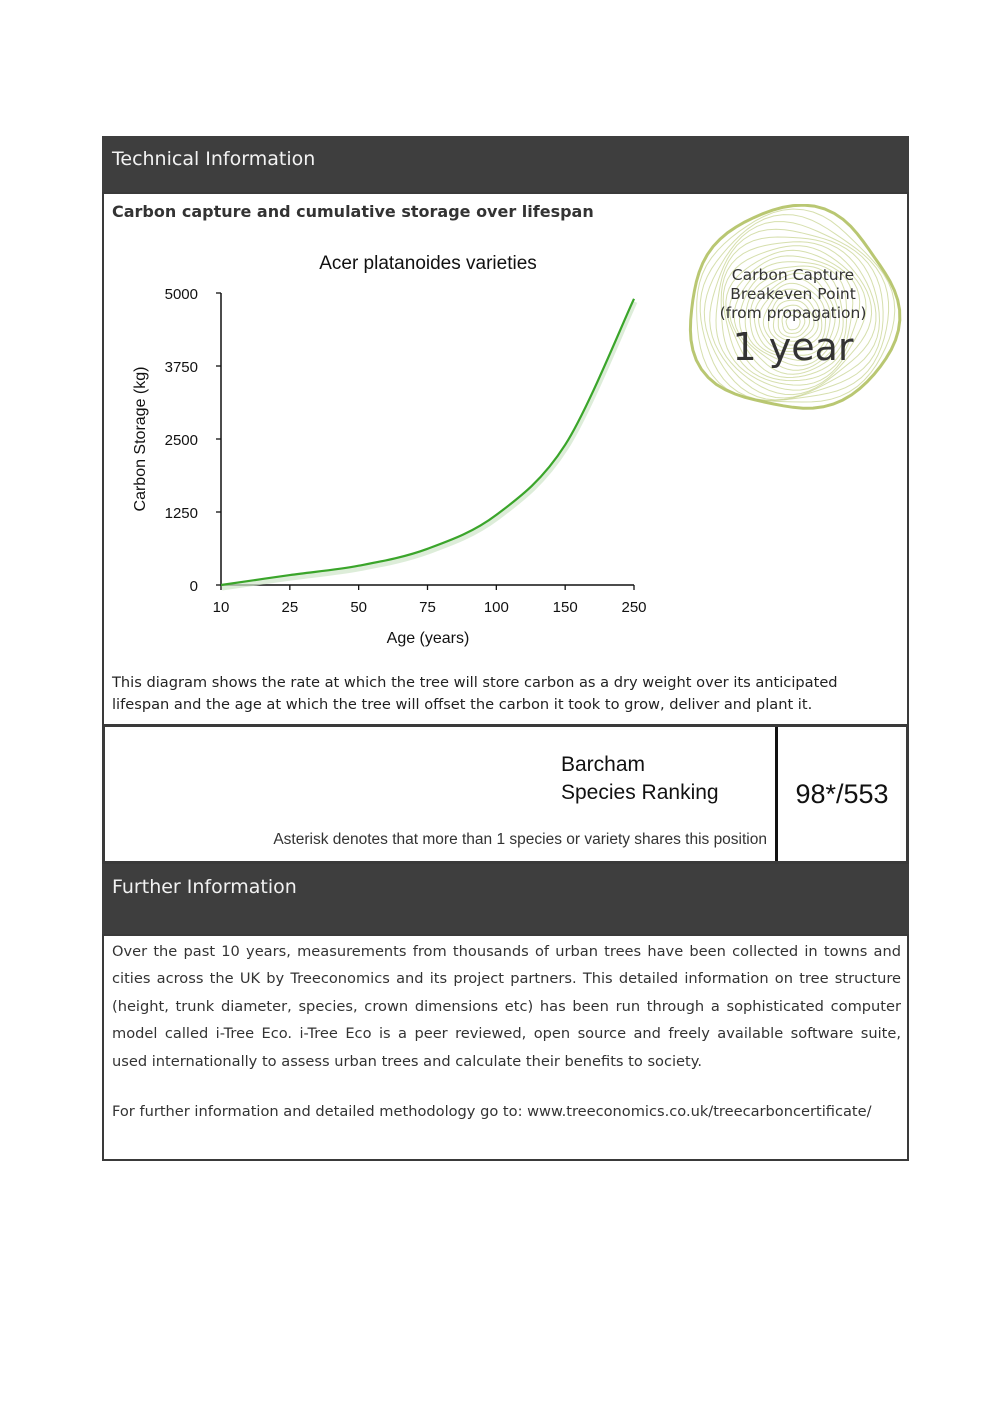 This screenshot has width=1004, height=1421. What do you see at coordinates (640, 792) in the screenshot?
I see `ranking-label-line2: Species Ranking` at bounding box center [640, 792].